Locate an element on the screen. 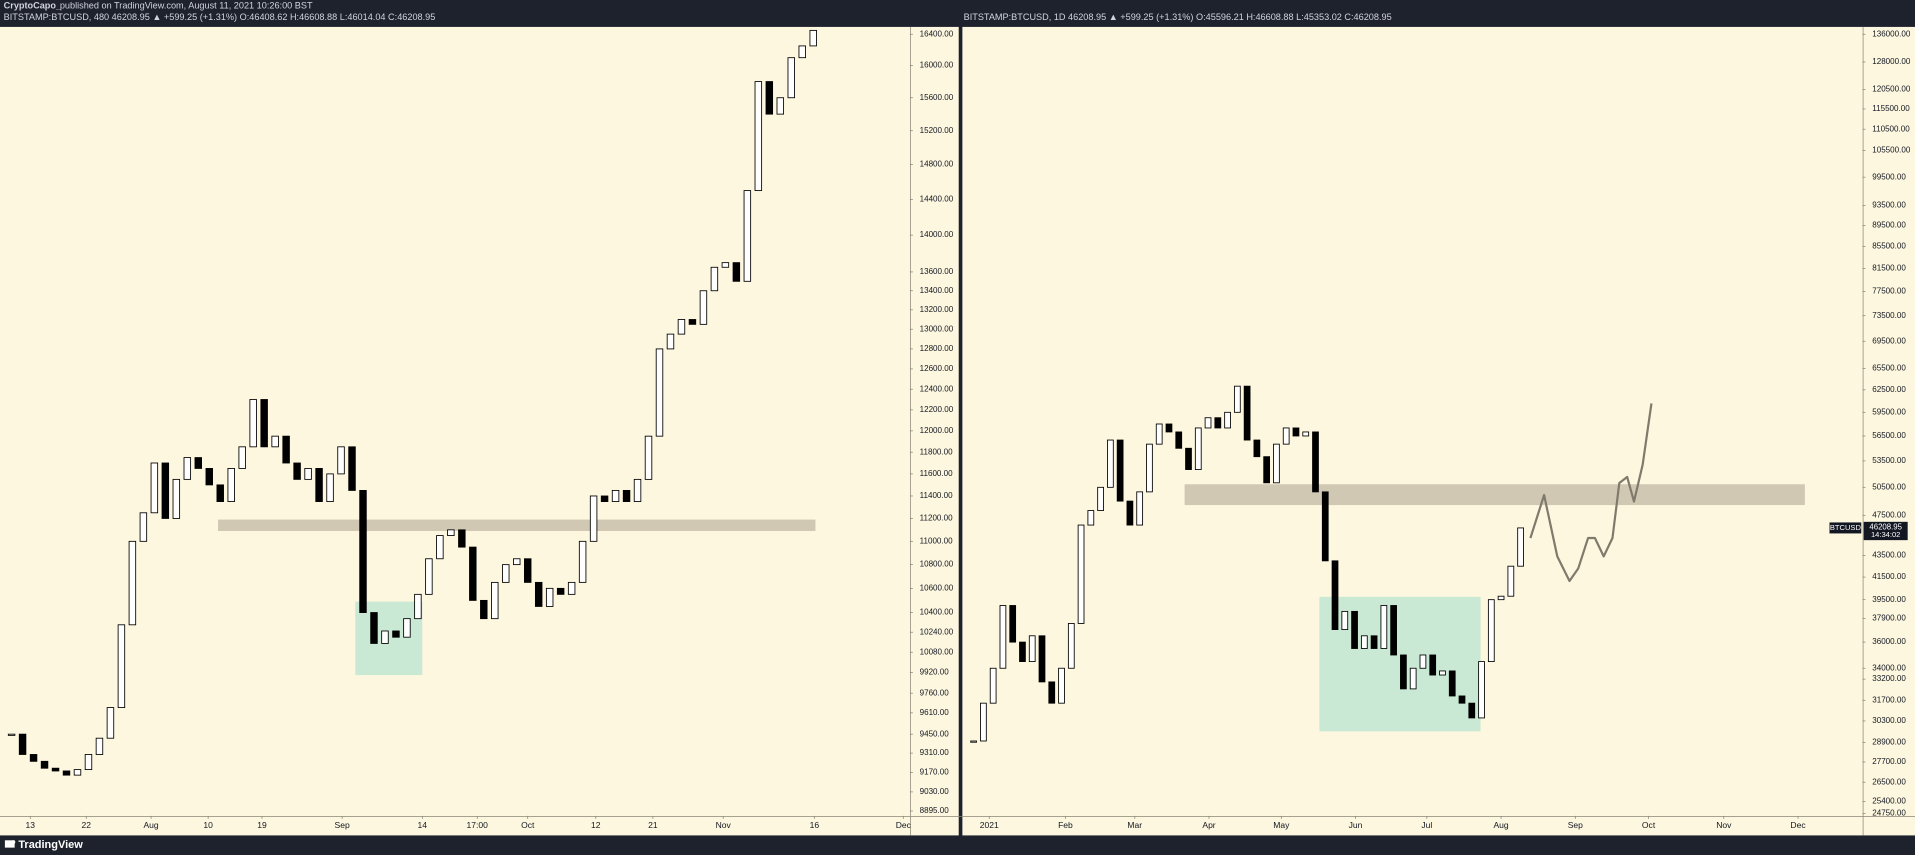 The height and width of the screenshot is (855, 1915). x-tick-label: Aug is located at coordinates (1500, 825).